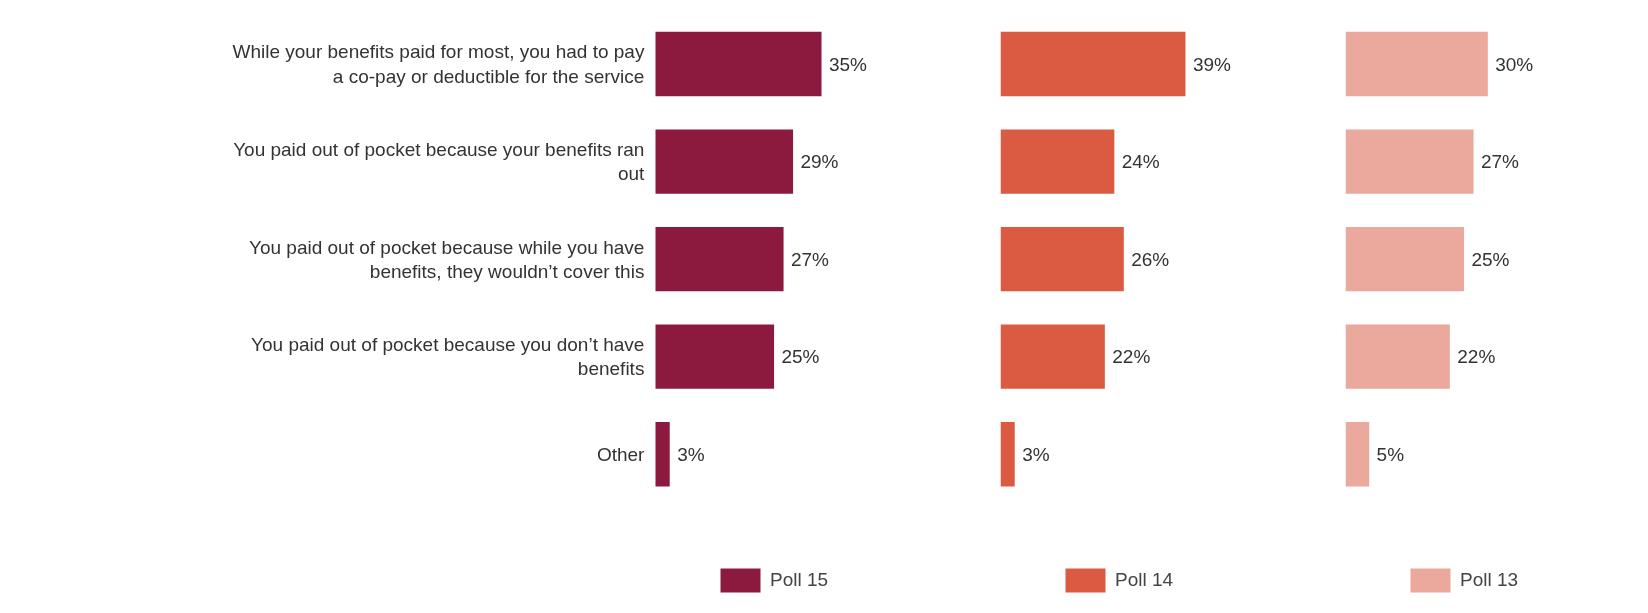 Image resolution: width=1648 pixels, height=613 pixels. I want to click on y-tick-label: You paid out of pocket because while you have benefits, they wouldn’t cover this, so click(446, 259).